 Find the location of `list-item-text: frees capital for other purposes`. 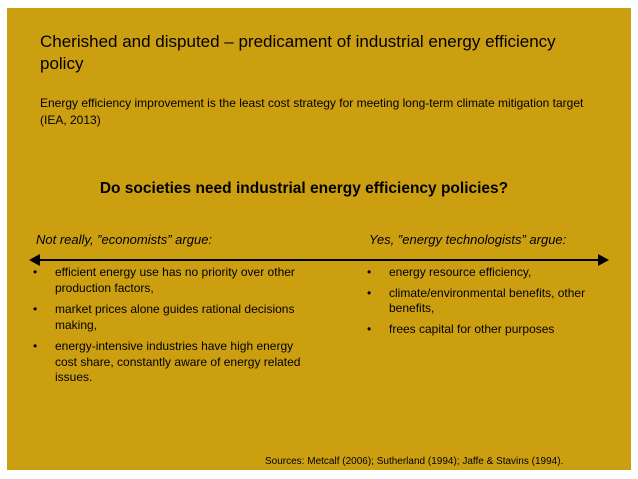

list-item-text: frees capital for other purposes is located at coordinates (472, 328).